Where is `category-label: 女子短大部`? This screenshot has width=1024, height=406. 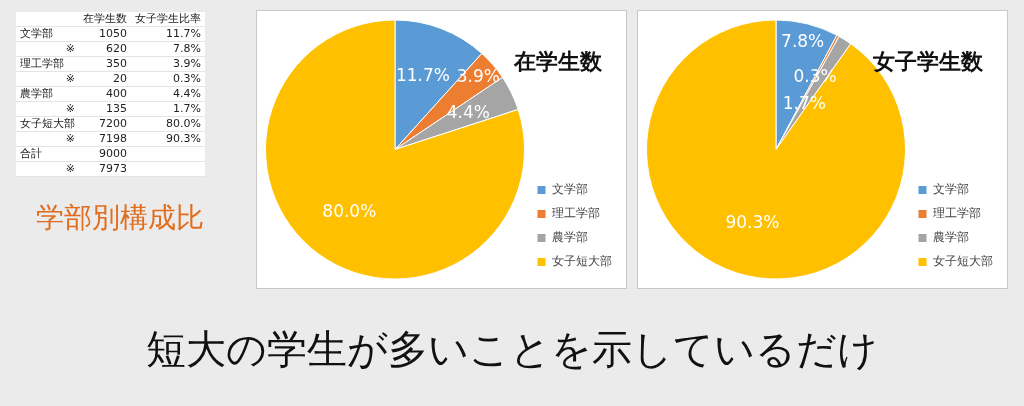 category-label: 女子短大部 is located at coordinates (47, 124).